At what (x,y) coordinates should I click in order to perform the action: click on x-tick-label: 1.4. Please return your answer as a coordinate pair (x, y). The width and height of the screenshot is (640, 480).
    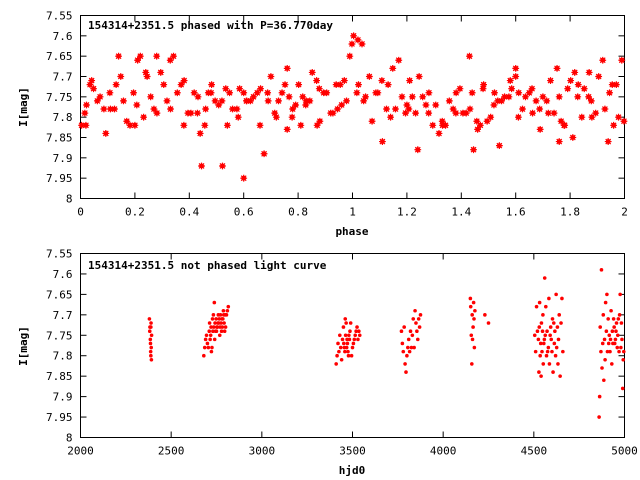
    Looking at the image, I should click on (461, 212).